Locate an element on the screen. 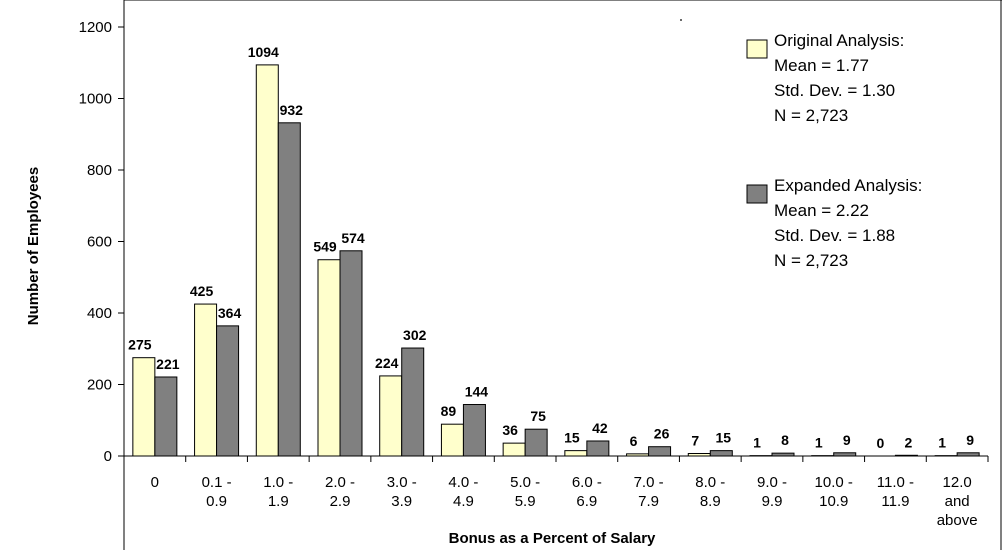 The image size is (1002, 555). data-label-original: 0 is located at coordinates (881, 443).